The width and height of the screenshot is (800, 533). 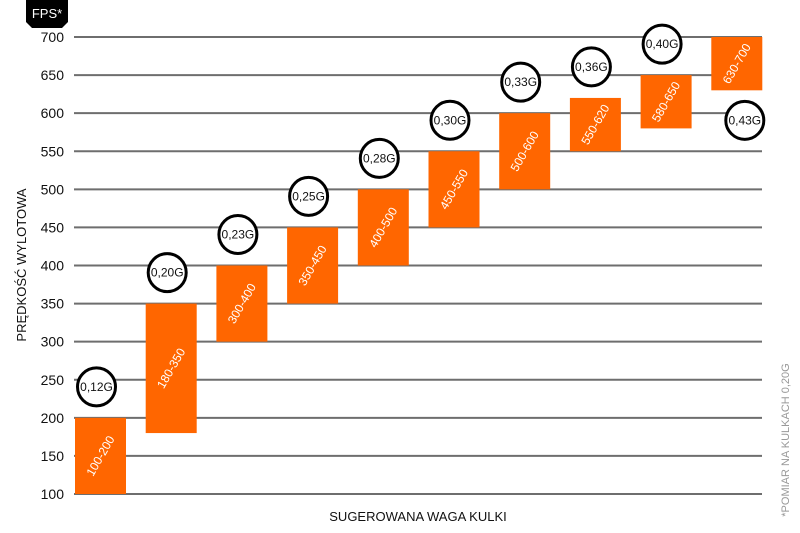 What do you see at coordinates (53, 189) in the screenshot?
I see `y-tick-label: 500` at bounding box center [53, 189].